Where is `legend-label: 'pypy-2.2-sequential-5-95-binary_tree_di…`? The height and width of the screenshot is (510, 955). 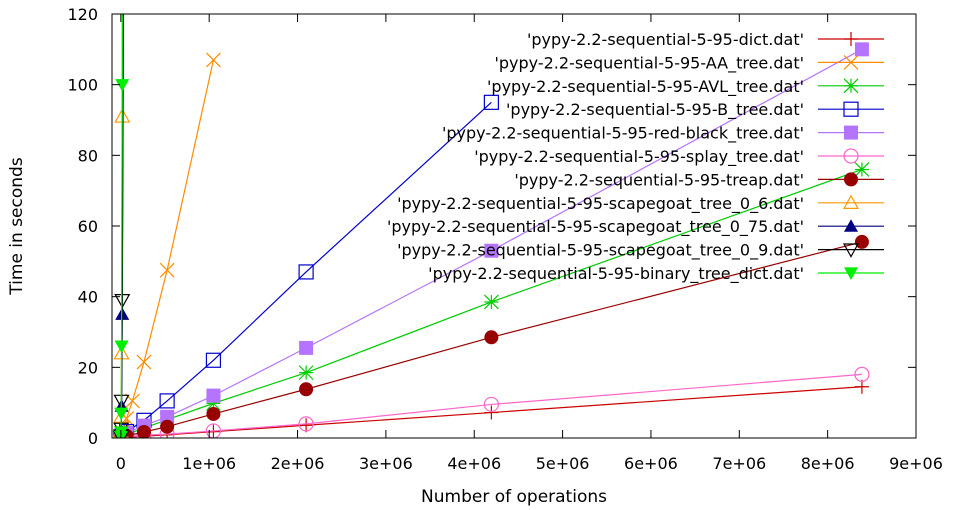
legend-label: 'pypy-2.2-sequential-5-95-binary_tree_di… is located at coordinates (616, 274).